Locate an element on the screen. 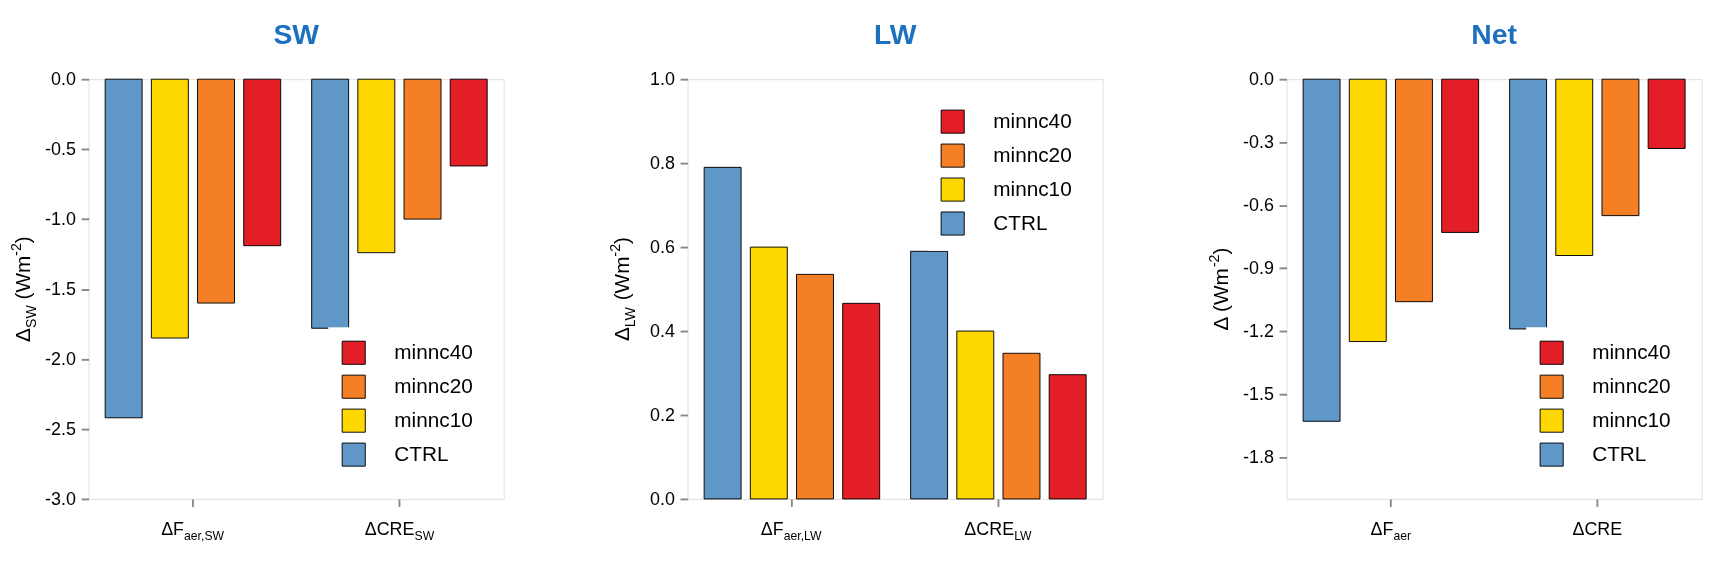  y-tick-label: -2.5 is located at coordinates (60, 429).